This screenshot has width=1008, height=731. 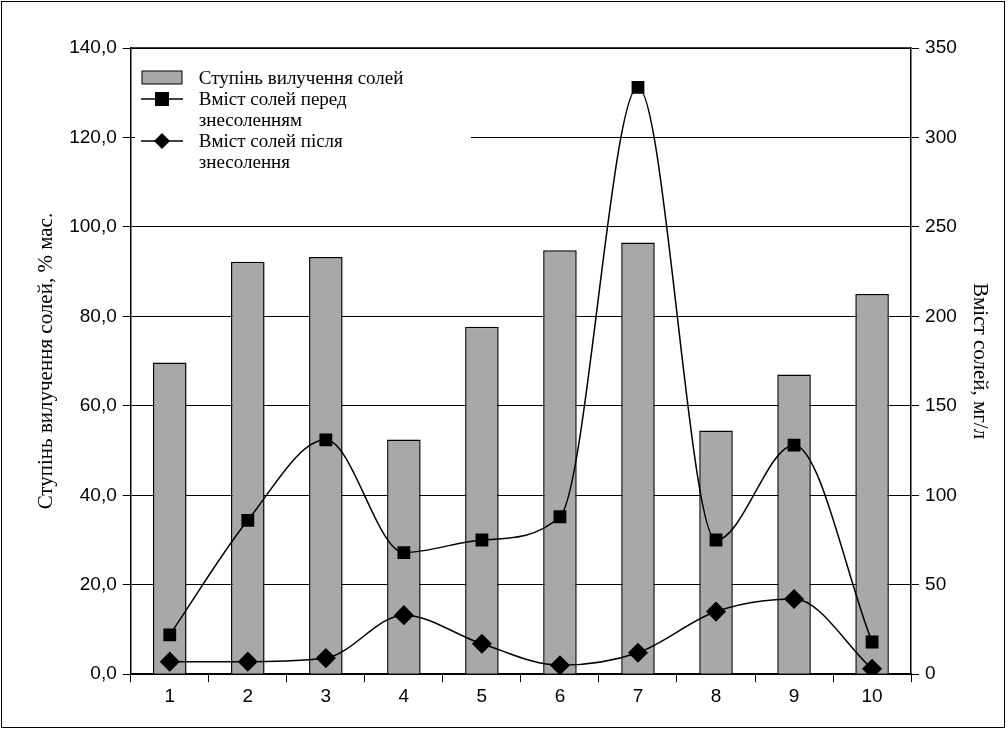 What do you see at coordinates (98, 494) in the screenshot?
I see `y-tick-label: 40,0` at bounding box center [98, 494].